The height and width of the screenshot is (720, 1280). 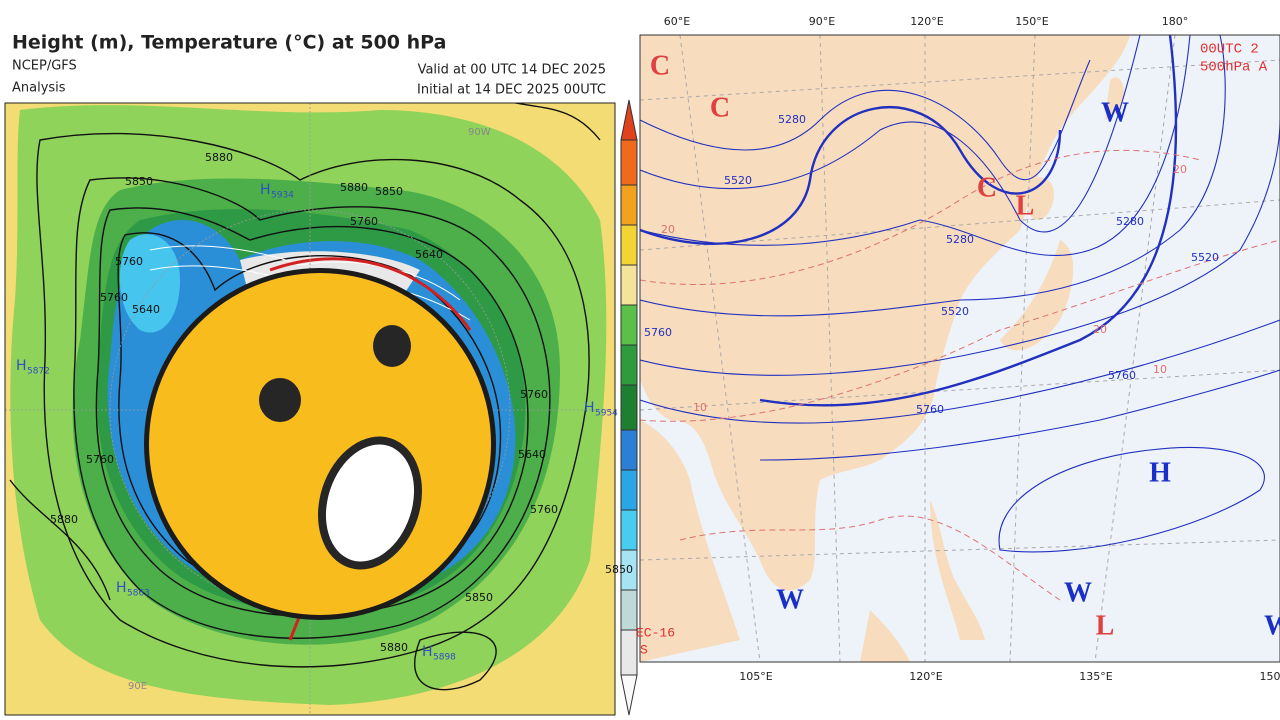 I want to click on lon-label-top: 150°E, so click(x=1031, y=21).